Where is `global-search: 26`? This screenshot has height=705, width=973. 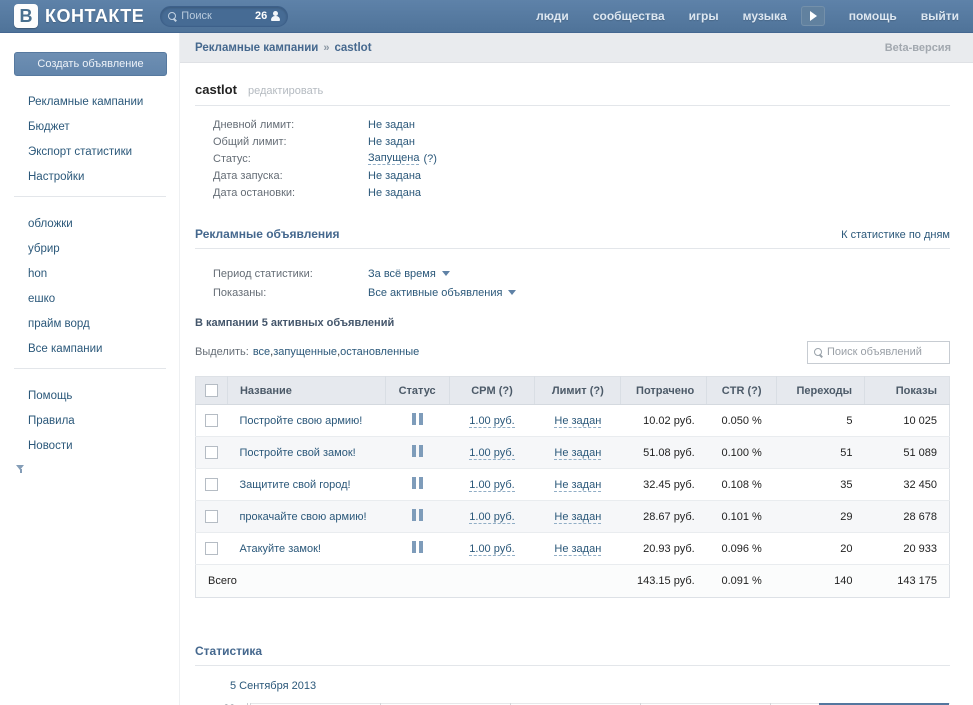
global-search: 26 is located at coordinates (224, 16).